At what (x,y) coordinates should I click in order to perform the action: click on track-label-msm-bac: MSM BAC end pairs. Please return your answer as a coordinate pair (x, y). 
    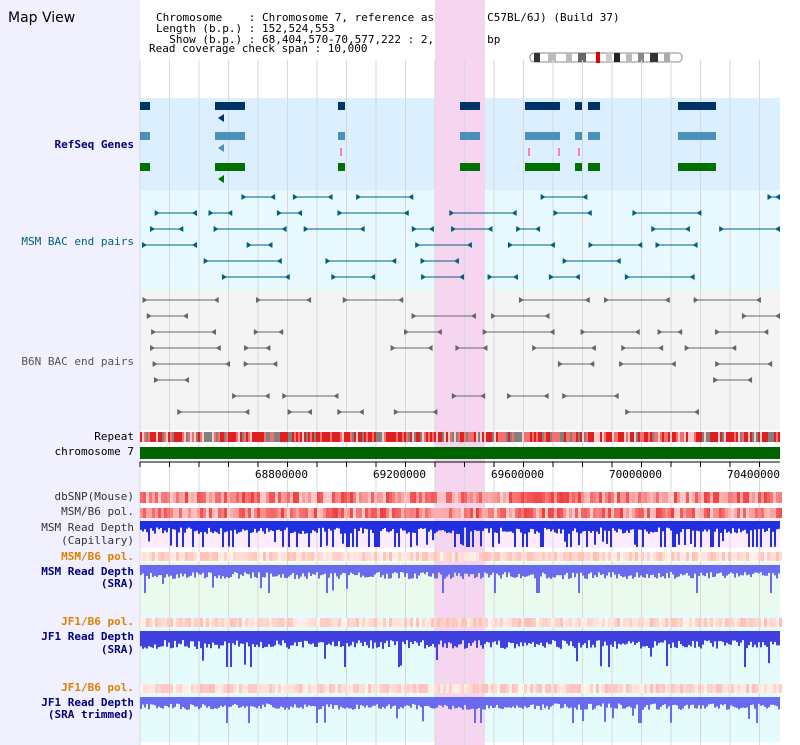
    Looking at the image, I should click on (77, 241).